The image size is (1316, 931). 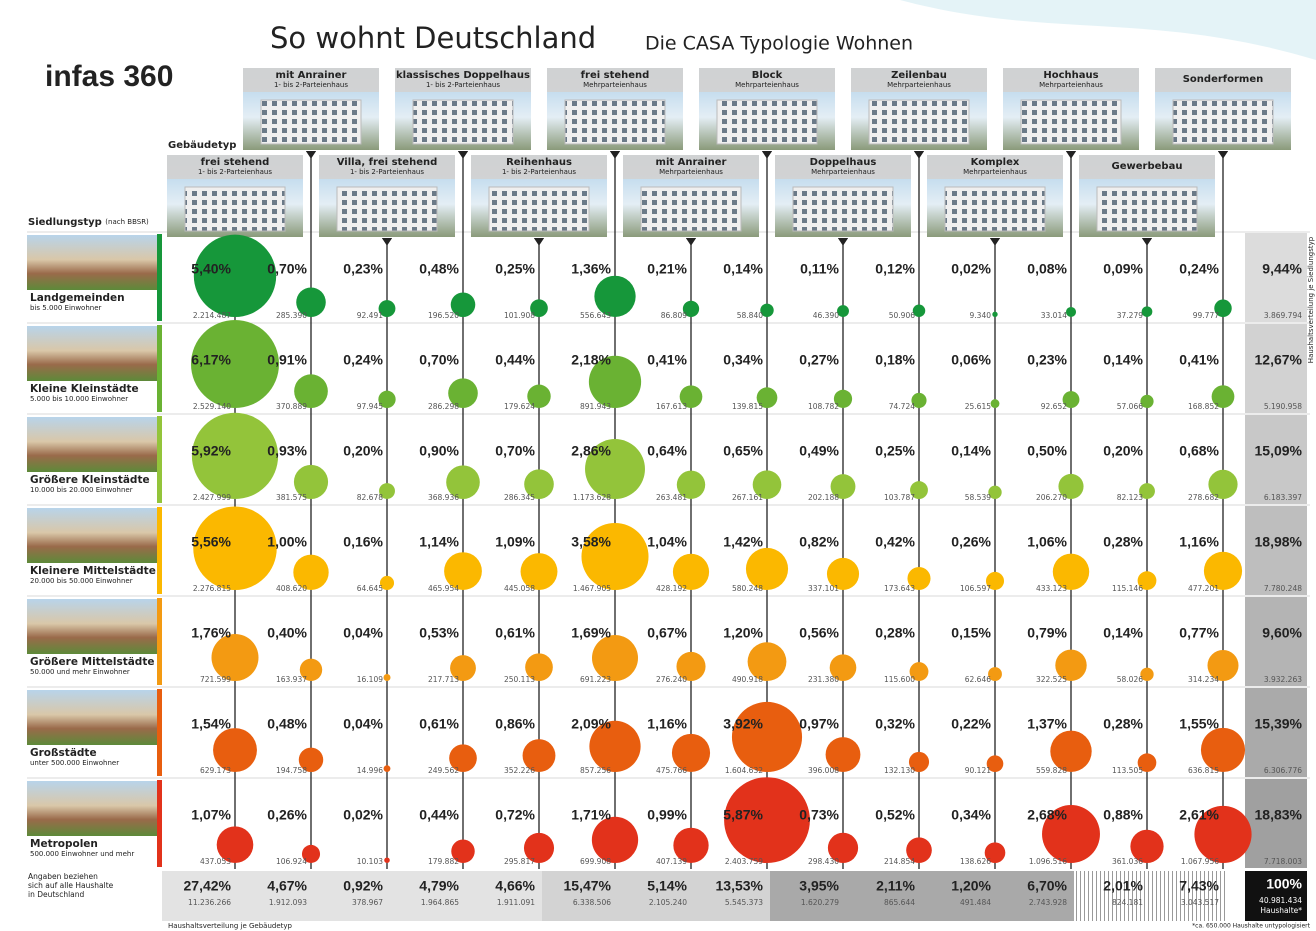 I want to click on row-total-households: 3.932.263, so click(x=1283, y=679).